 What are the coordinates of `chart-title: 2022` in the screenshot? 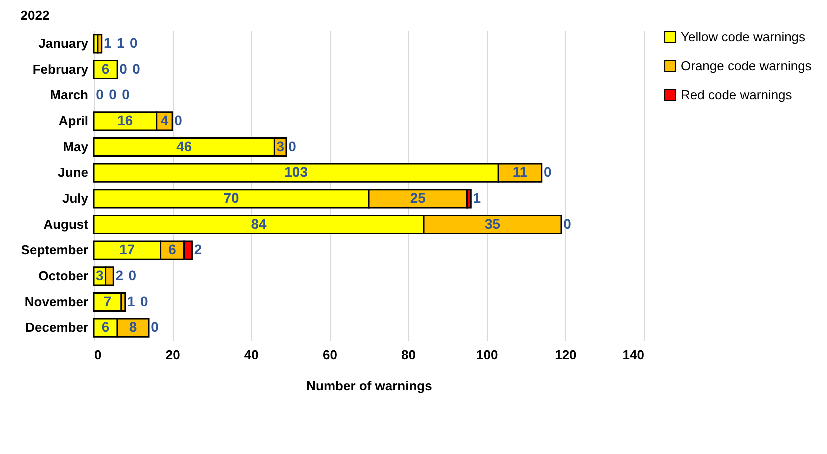 It's located at (35, 15).